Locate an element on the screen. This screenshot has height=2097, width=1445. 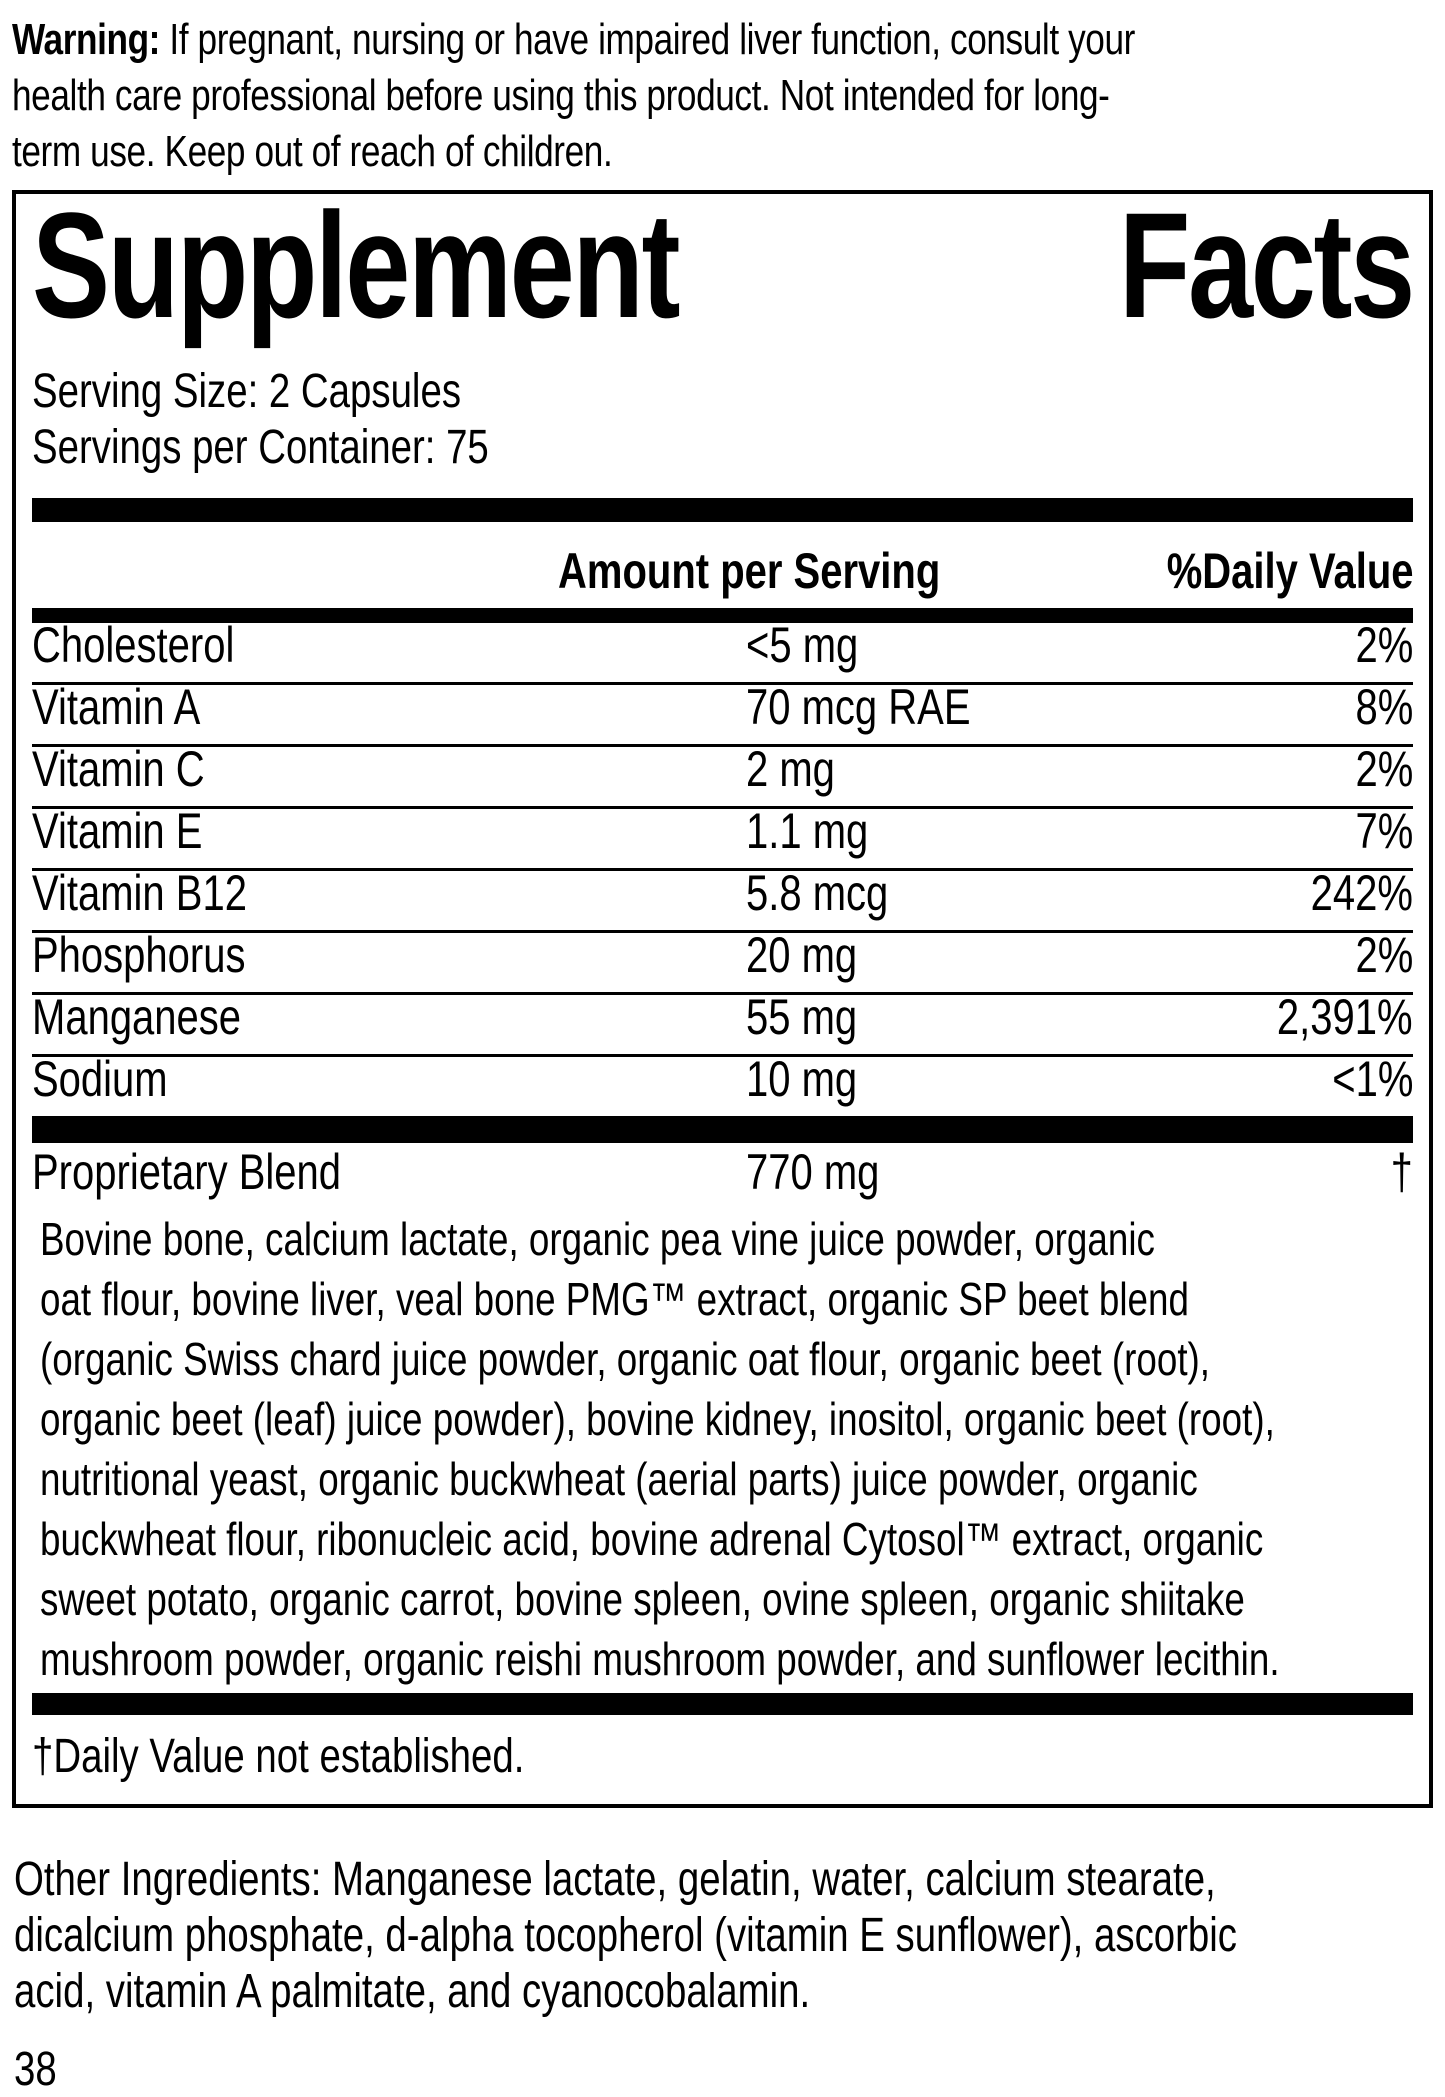
column-header-row: Amount per Serving %Daily Value is located at coordinates (722, 565).